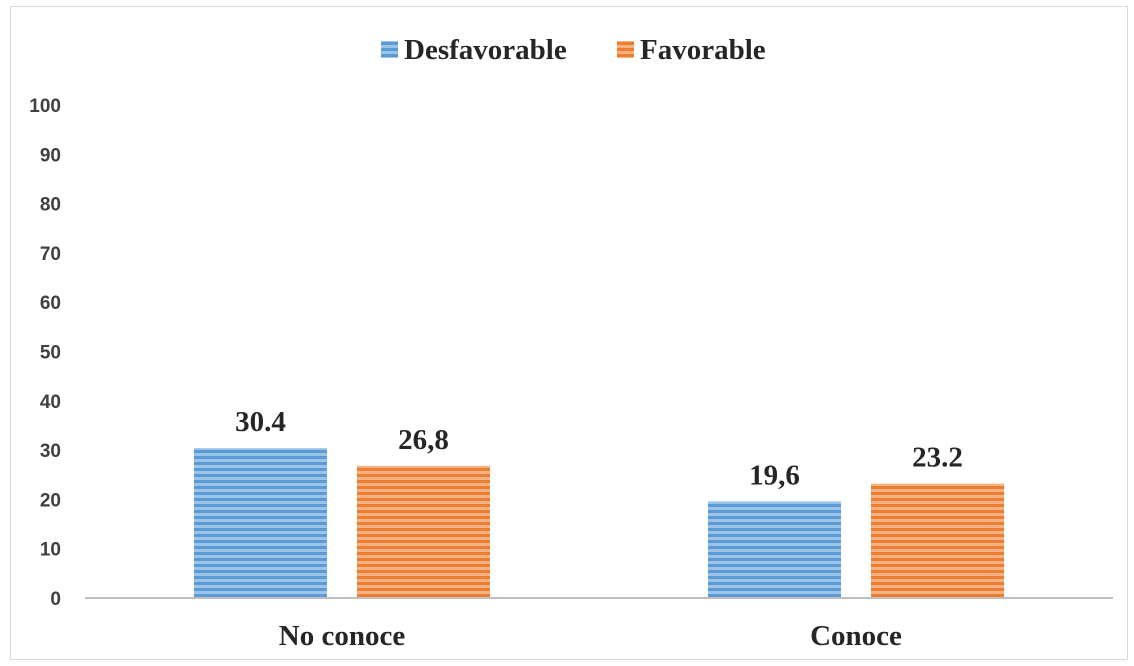  What do you see at coordinates (50, 550) in the screenshot?
I see `y-tick-label: 10` at bounding box center [50, 550].